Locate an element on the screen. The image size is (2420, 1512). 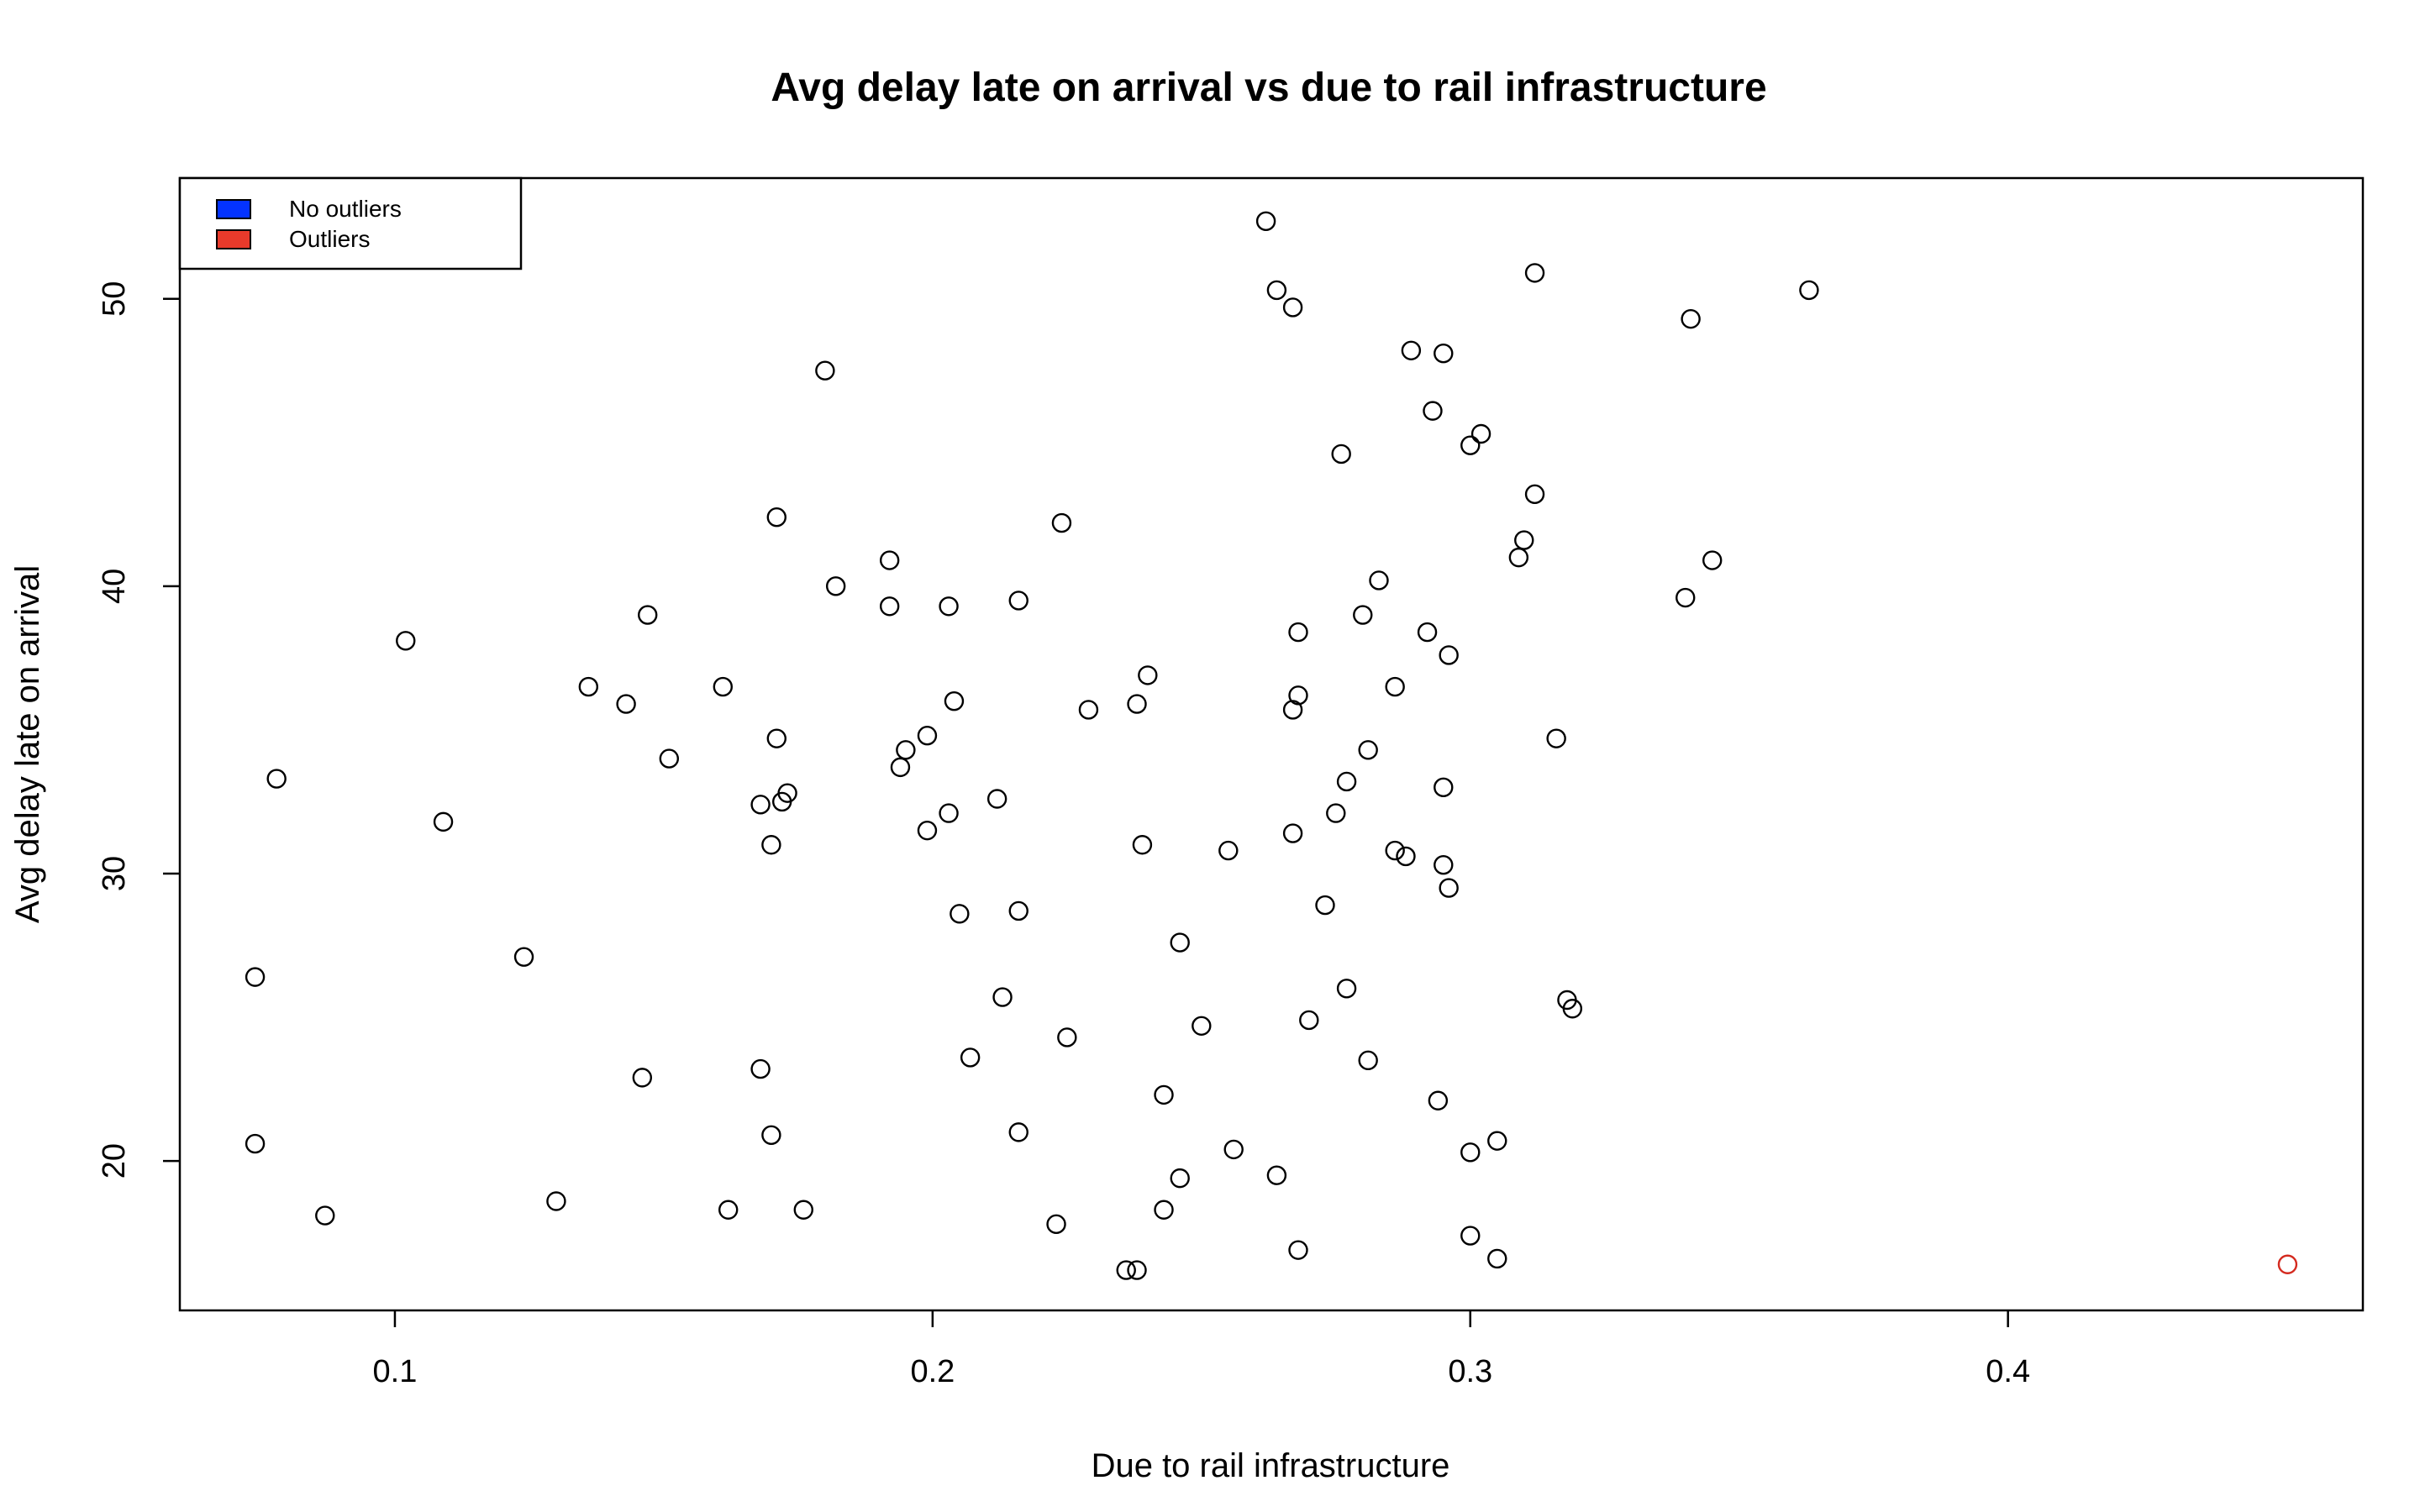
legend-swatch-no-outliers is located at coordinates (233, 209).